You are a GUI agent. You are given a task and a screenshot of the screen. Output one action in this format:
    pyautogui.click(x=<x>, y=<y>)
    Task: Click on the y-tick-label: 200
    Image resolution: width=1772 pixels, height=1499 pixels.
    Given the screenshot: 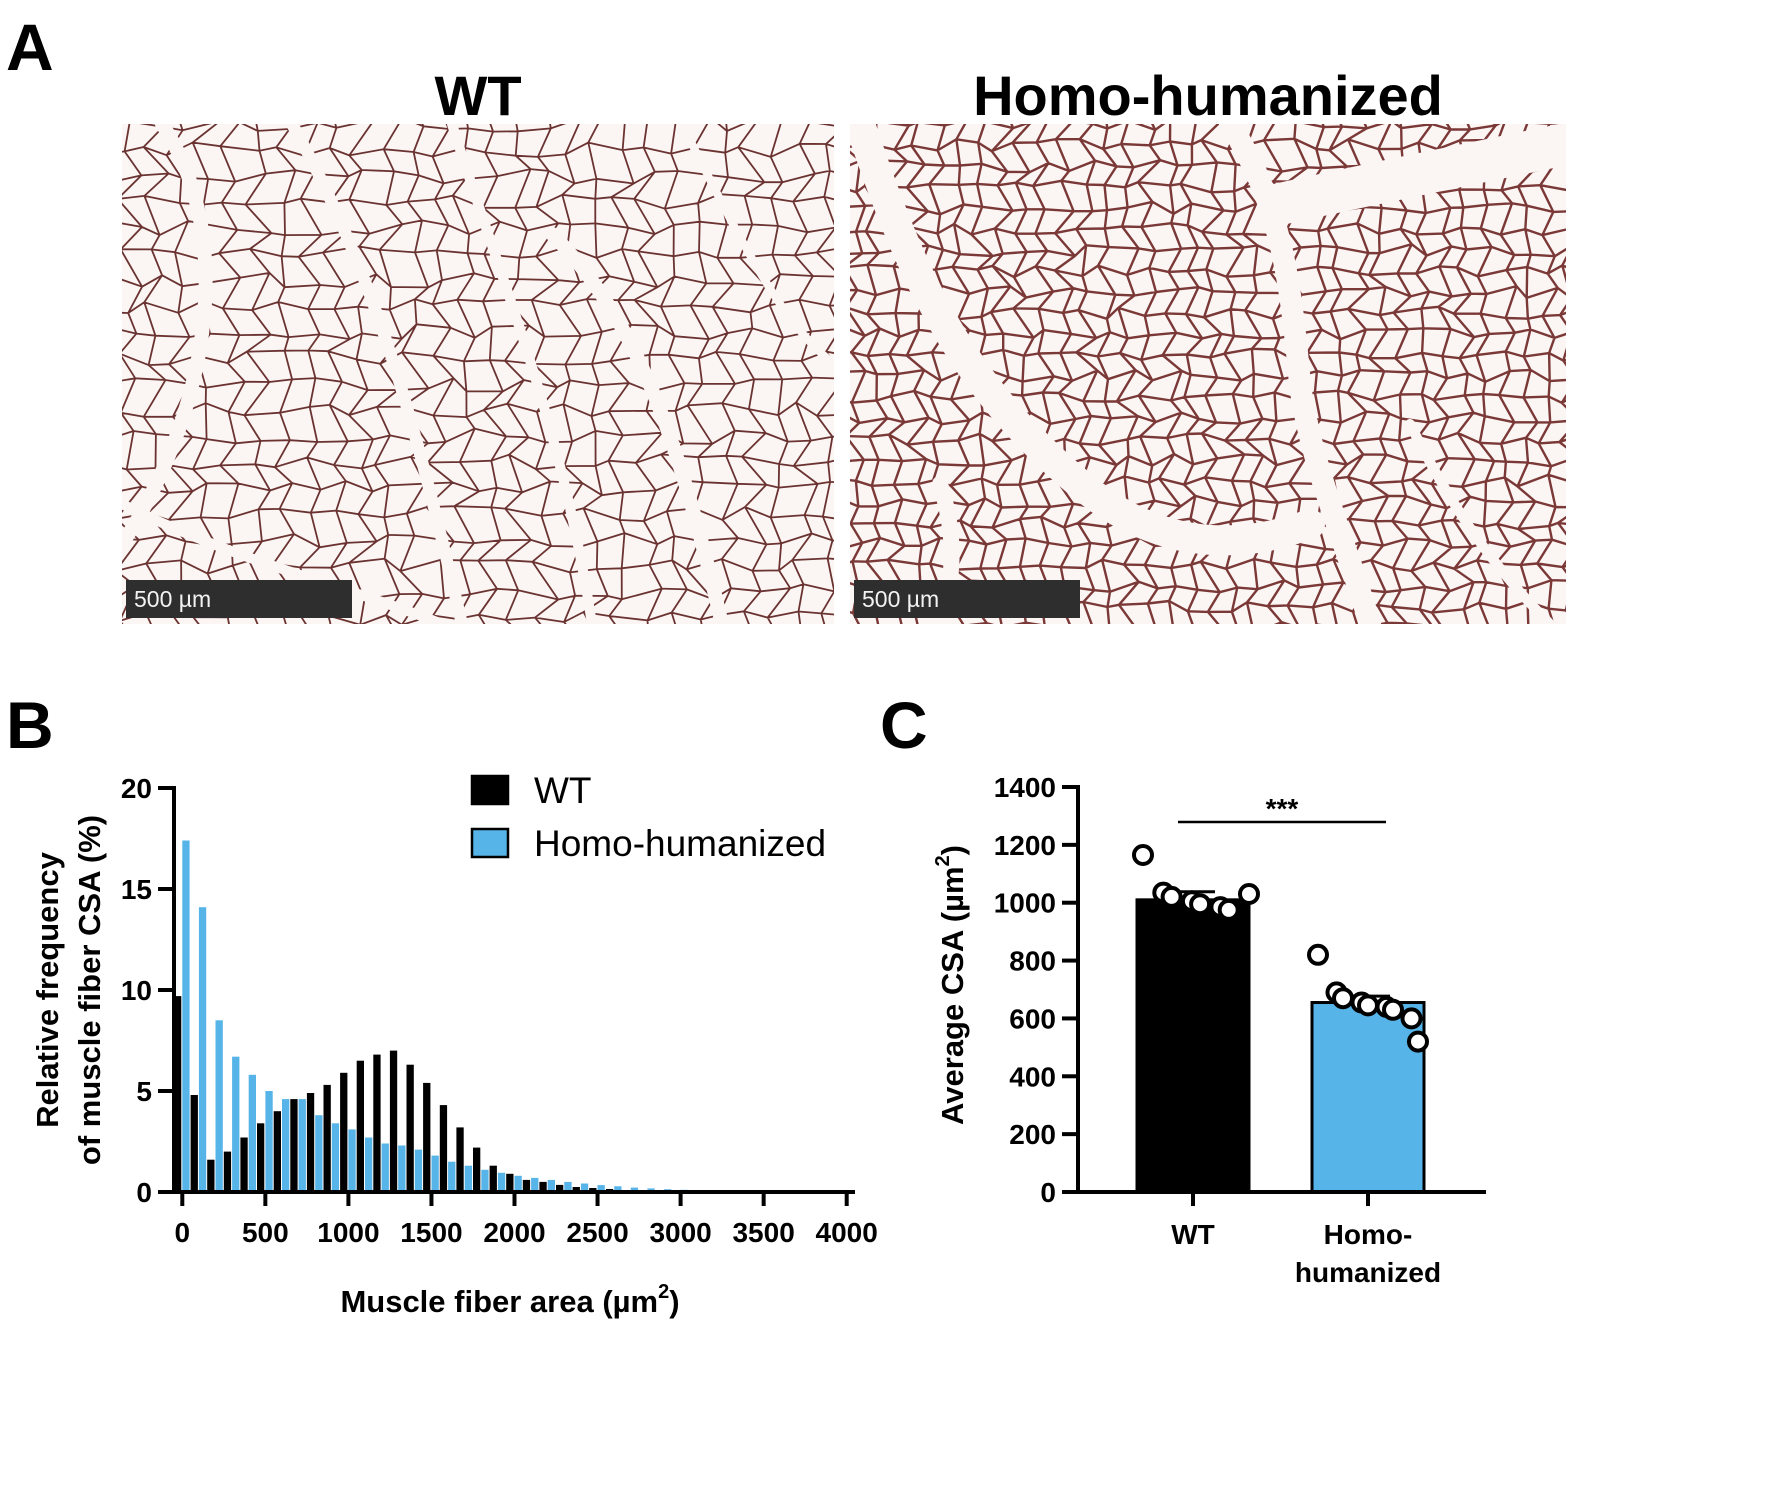 What is the action you would take?
    pyautogui.click(x=1032, y=1134)
    